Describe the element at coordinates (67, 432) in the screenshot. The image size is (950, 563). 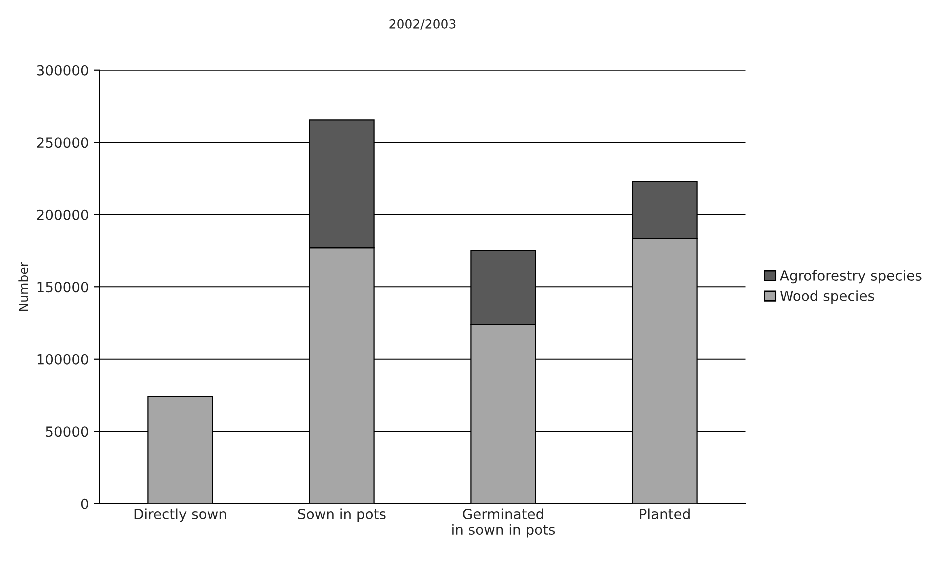
I see `y-tick-label: 50000` at that location.